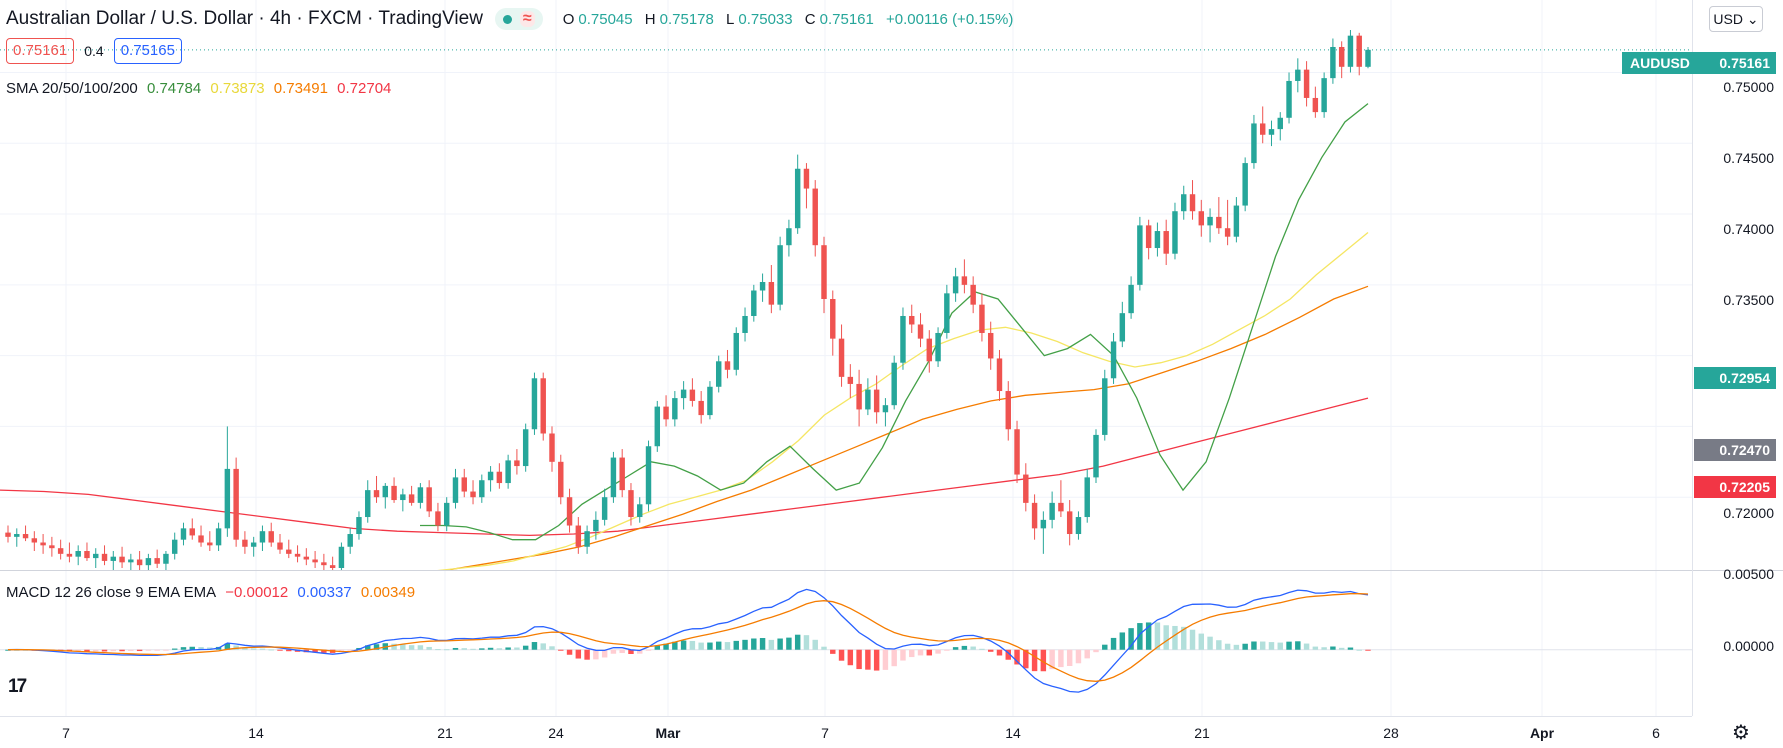 Image resolution: width=1783 pixels, height=748 pixels. What do you see at coordinates (1736, 19) in the screenshot?
I see `currency-dropdown: USD ⌄` at bounding box center [1736, 19].